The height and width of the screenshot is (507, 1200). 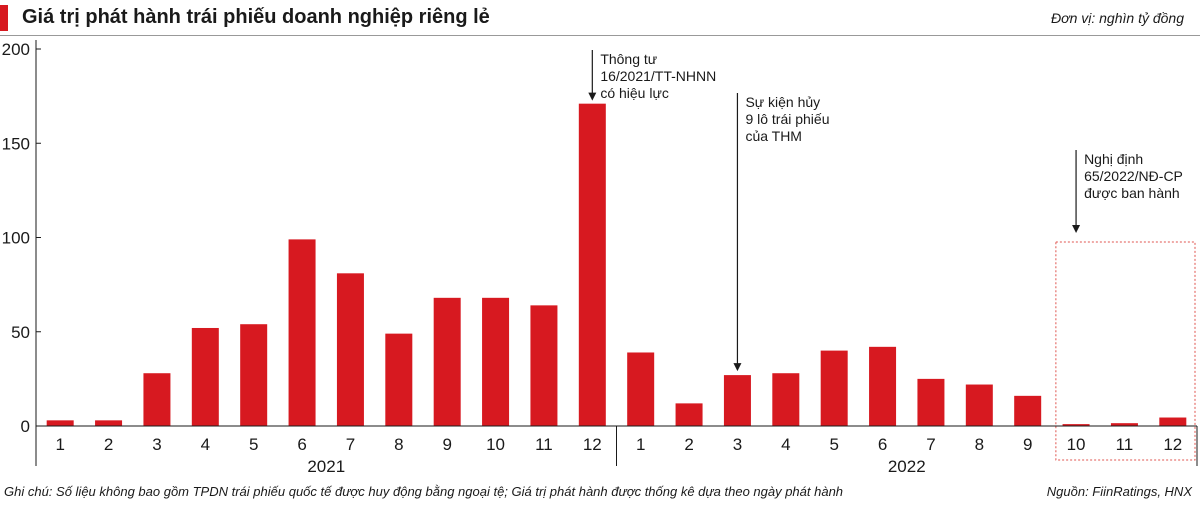 What do you see at coordinates (1132, 193) in the screenshot?
I see `annotation-text: được ban hành` at bounding box center [1132, 193].